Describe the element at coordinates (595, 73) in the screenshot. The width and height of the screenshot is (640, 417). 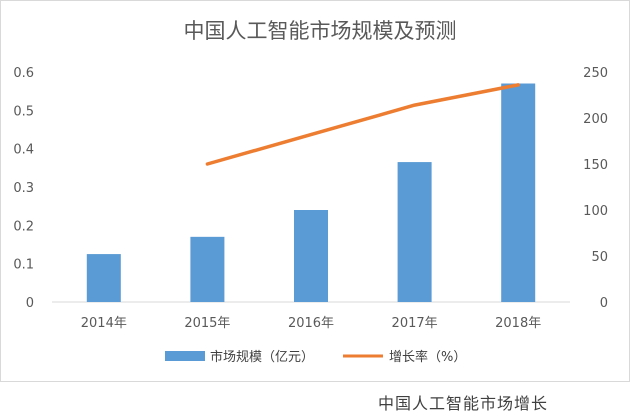
I see `right-tick-label: 250` at that location.